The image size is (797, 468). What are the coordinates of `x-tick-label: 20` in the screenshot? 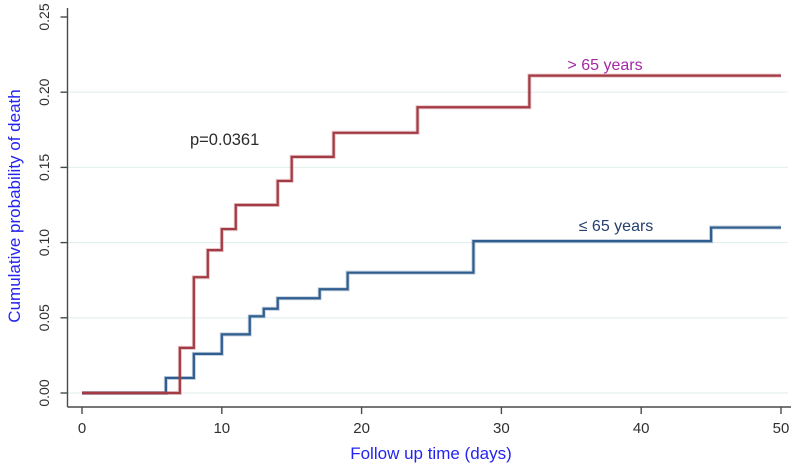 It's located at (361, 428).